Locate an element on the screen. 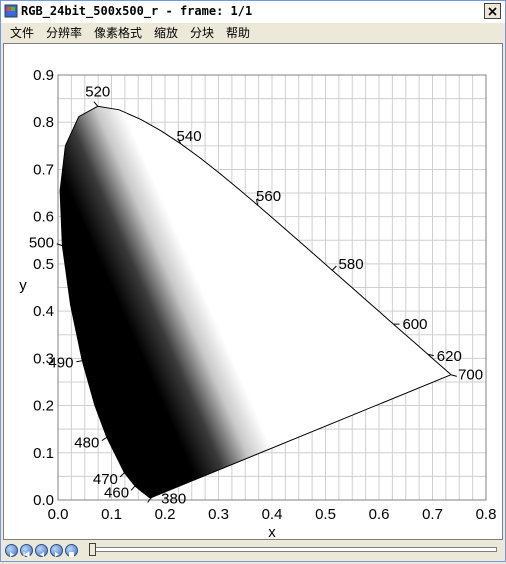 The image size is (506, 564). y-tick-label: 0.7 is located at coordinates (43, 169).